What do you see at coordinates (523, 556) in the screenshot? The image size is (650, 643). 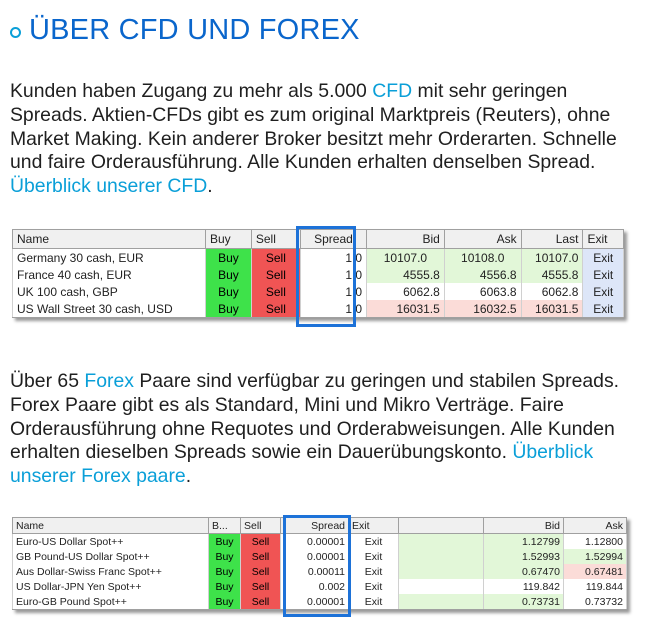 I see `bid-value: 1.52993` at bounding box center [523, 556].